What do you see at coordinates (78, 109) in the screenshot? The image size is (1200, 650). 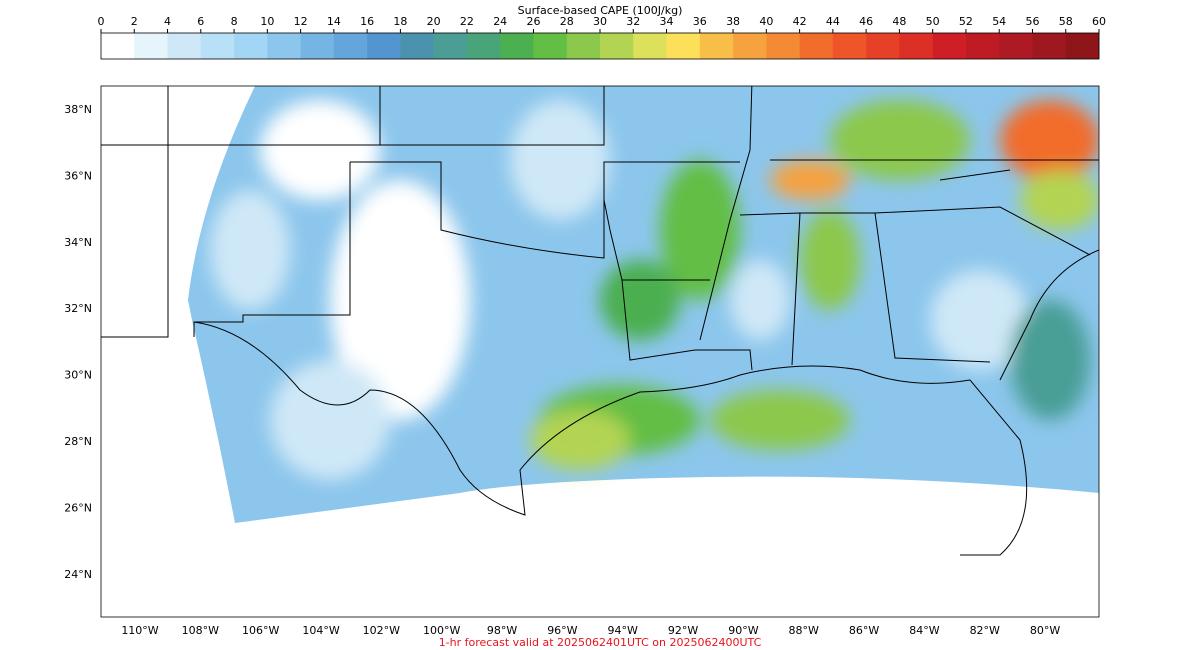 I see `lat-label: 38°N` at bounding box center [78, 109].